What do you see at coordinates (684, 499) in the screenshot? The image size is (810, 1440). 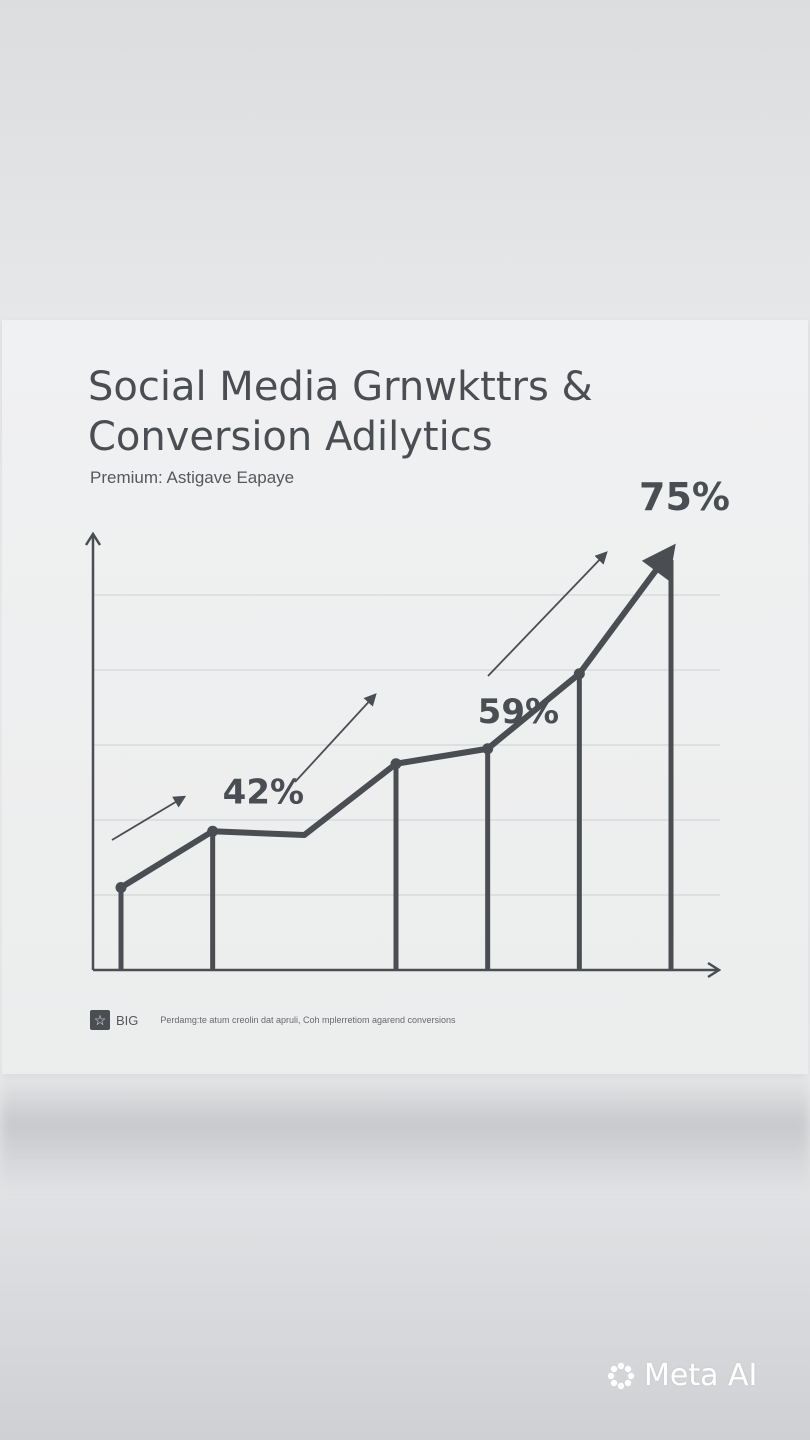 I see `data-label: 75%` at bounding box center [684, 499].